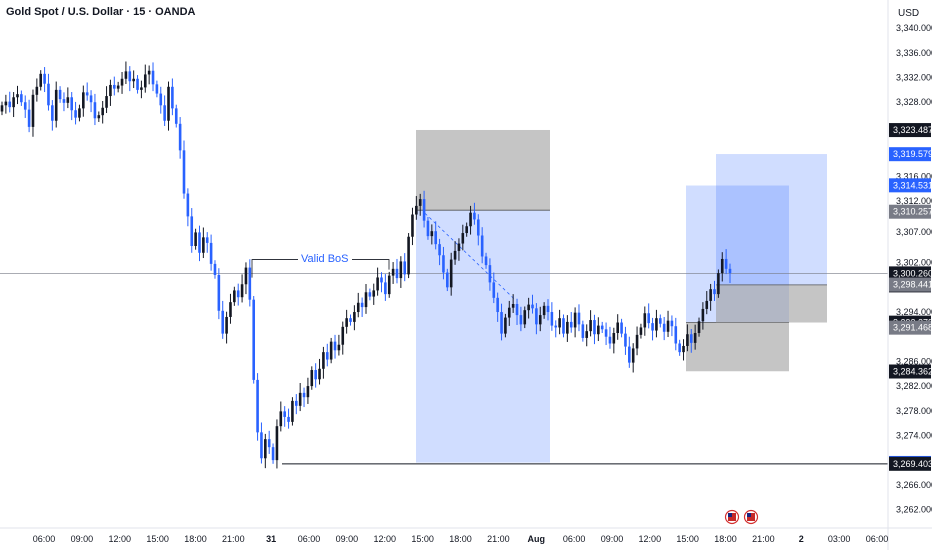  I want to click on price-tick: 3,282.000, so click(914, 386).